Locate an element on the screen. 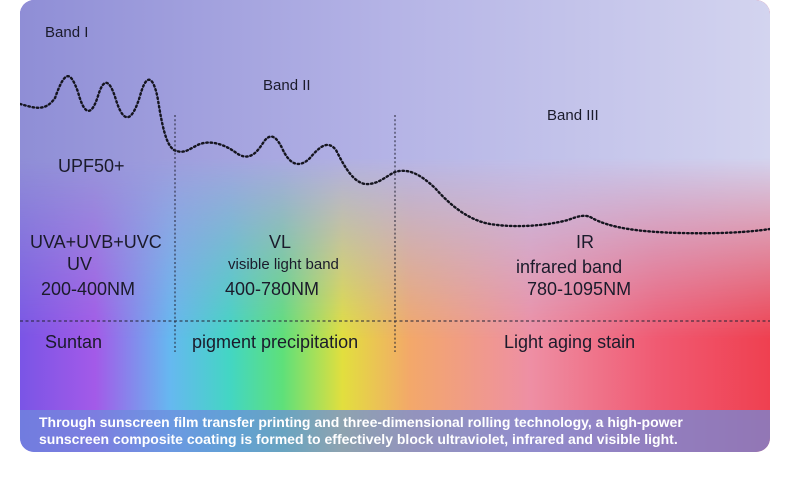  ir-name-label: IR is located at coordinates (585, 242).